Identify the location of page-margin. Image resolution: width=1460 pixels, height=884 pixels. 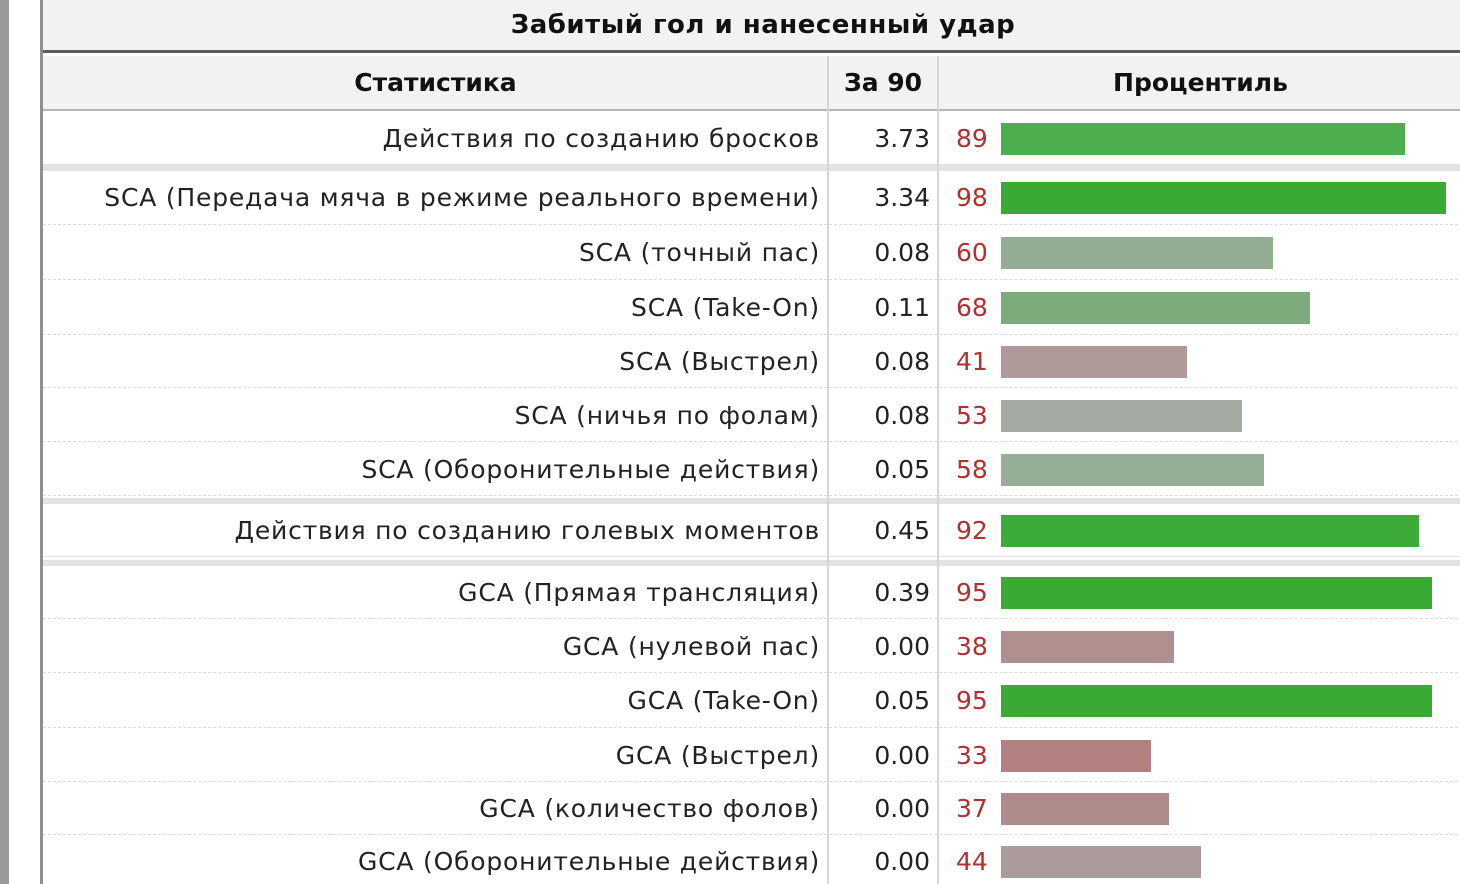
(24, 442).